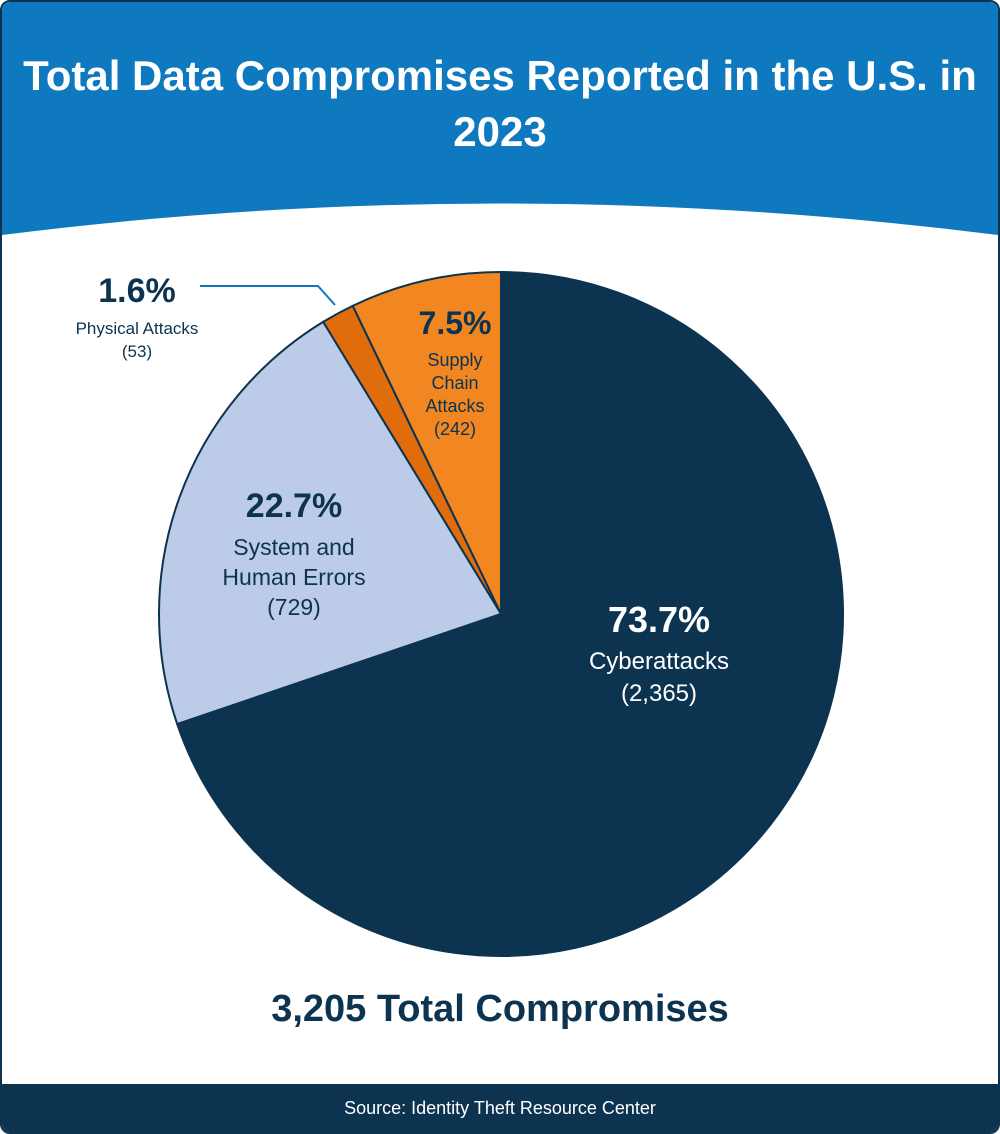 This screenshot has height=1134, width=1000. Describe the element at coordinates (137, 328) in the screenshot. I see `slice-category: Physical Attacks` at that location.